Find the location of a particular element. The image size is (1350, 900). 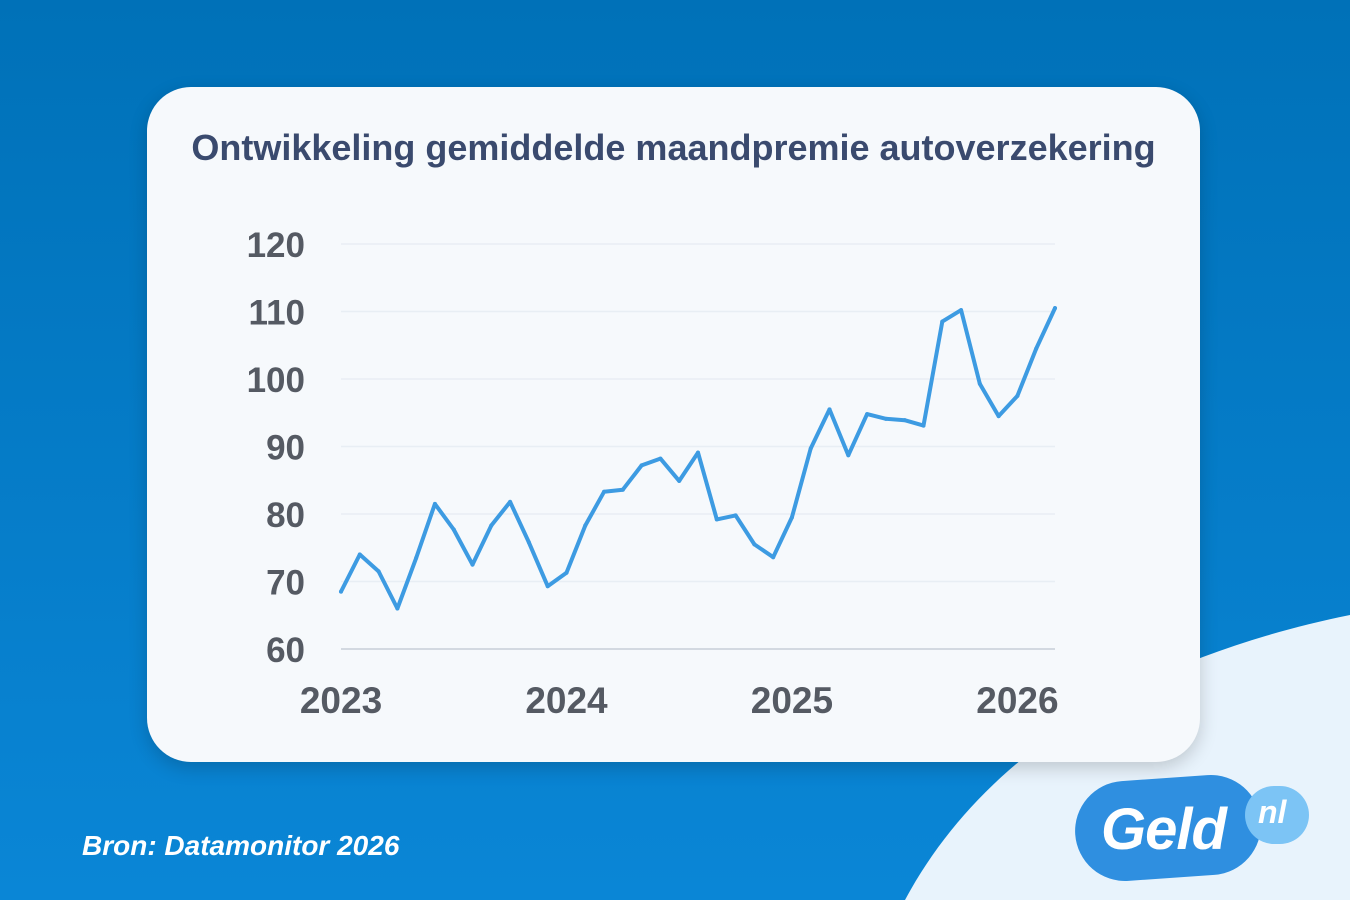

logo-text: Geld is located at coordinates (1164, 829).